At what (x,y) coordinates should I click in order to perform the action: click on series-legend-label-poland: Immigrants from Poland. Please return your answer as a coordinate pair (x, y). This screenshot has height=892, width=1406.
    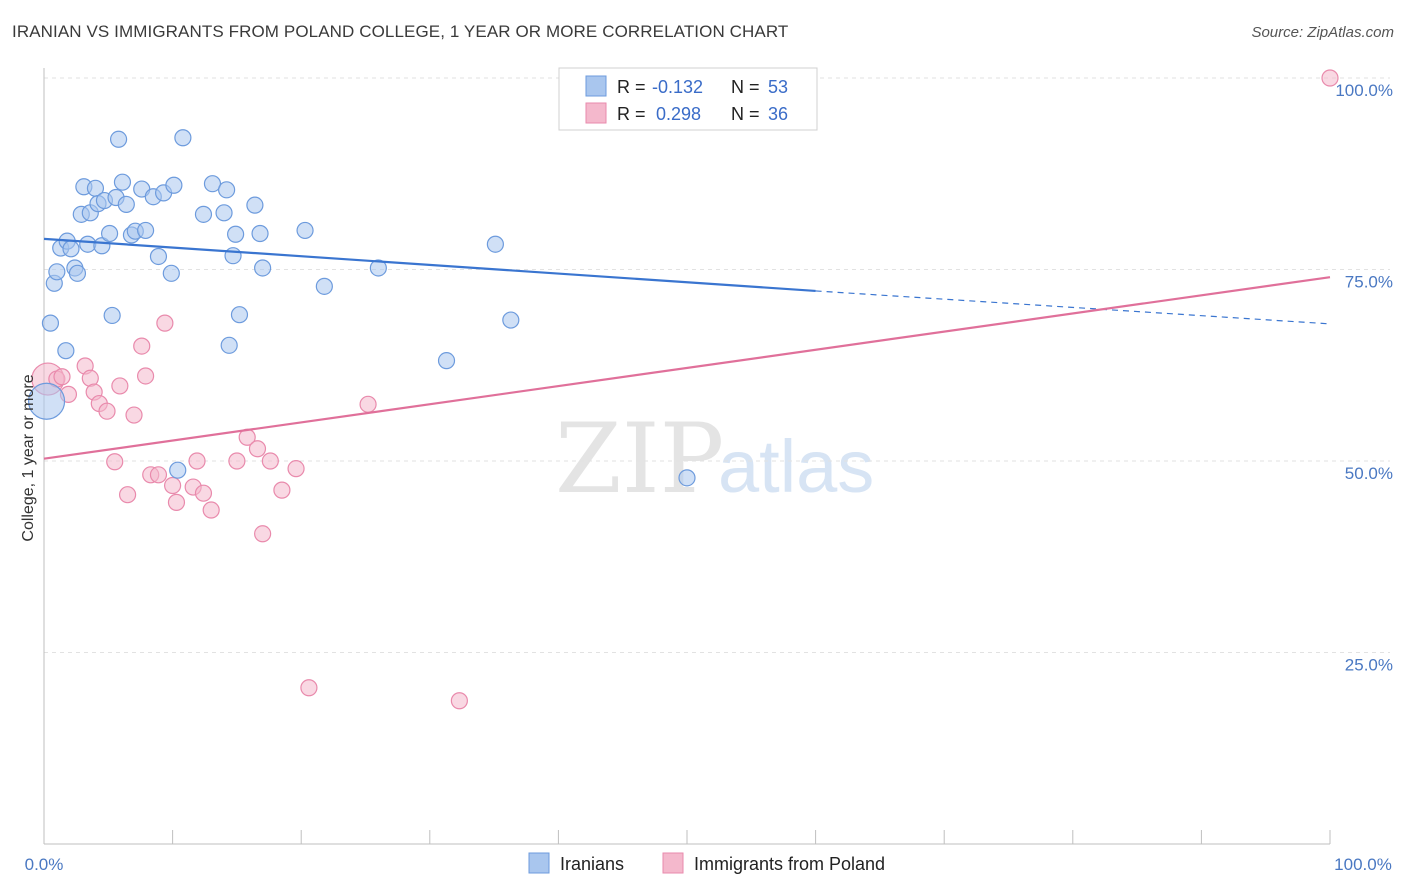
    Looking at the image, I should click on (789, 864).